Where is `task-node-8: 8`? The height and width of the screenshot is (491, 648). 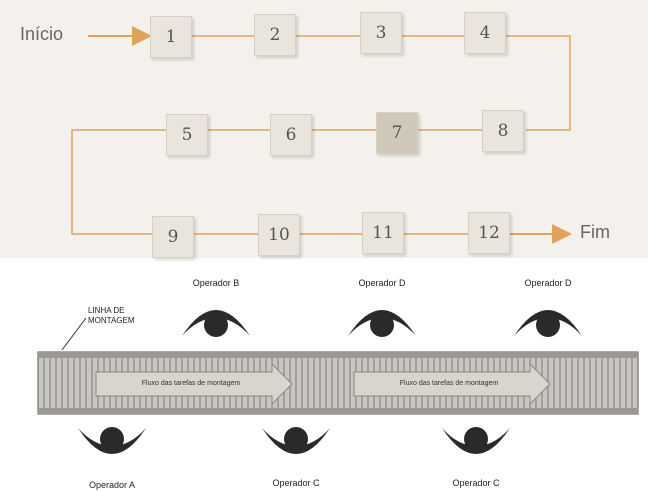 task-node-8: 8 is located at coordinates (503, 131).